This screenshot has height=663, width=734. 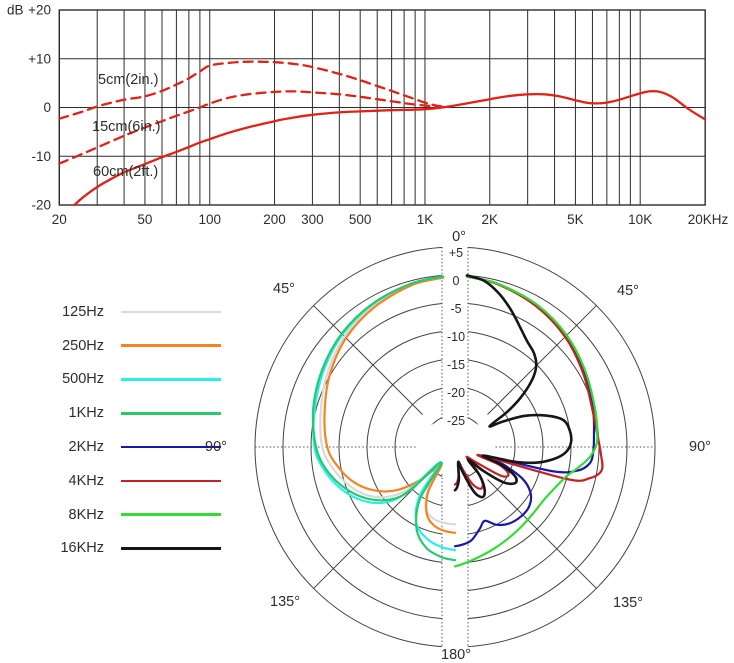 What do you see at coordinates (41, 156) in the screenshot?
I see `y-axis-tick-label: -10` at bounding box center [41, 156].